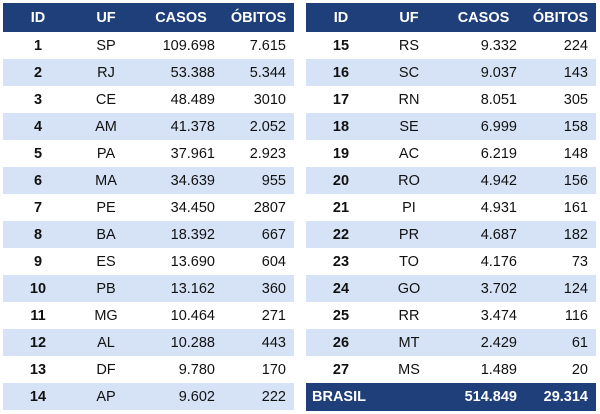 The image size is (600, 414). I want to click on table-row: 8 BA 18.392 667, so click(148, 234).